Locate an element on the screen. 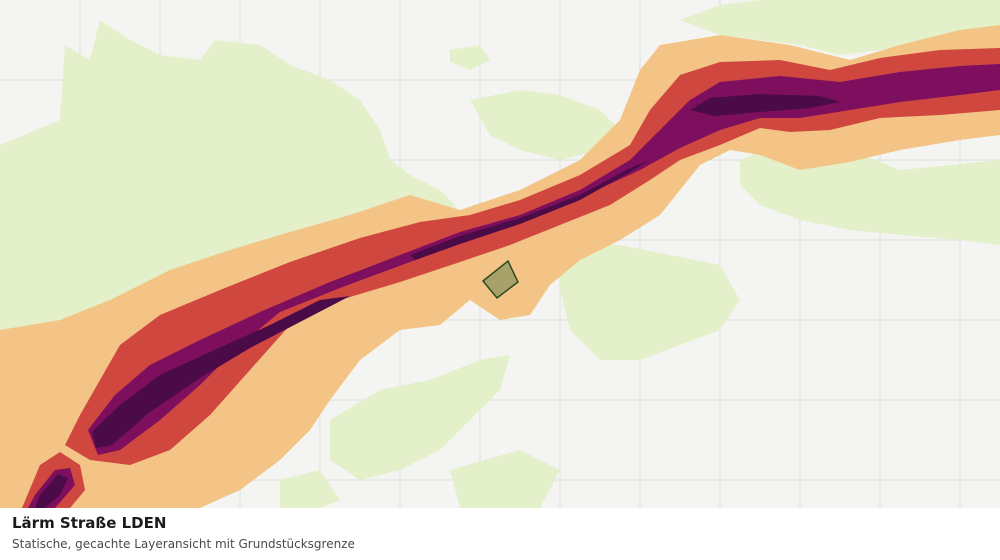 The width and height of the screenshot is (1000, 560). caption-title: Lärm Straße LDEN is located at coordinates (89, 523).